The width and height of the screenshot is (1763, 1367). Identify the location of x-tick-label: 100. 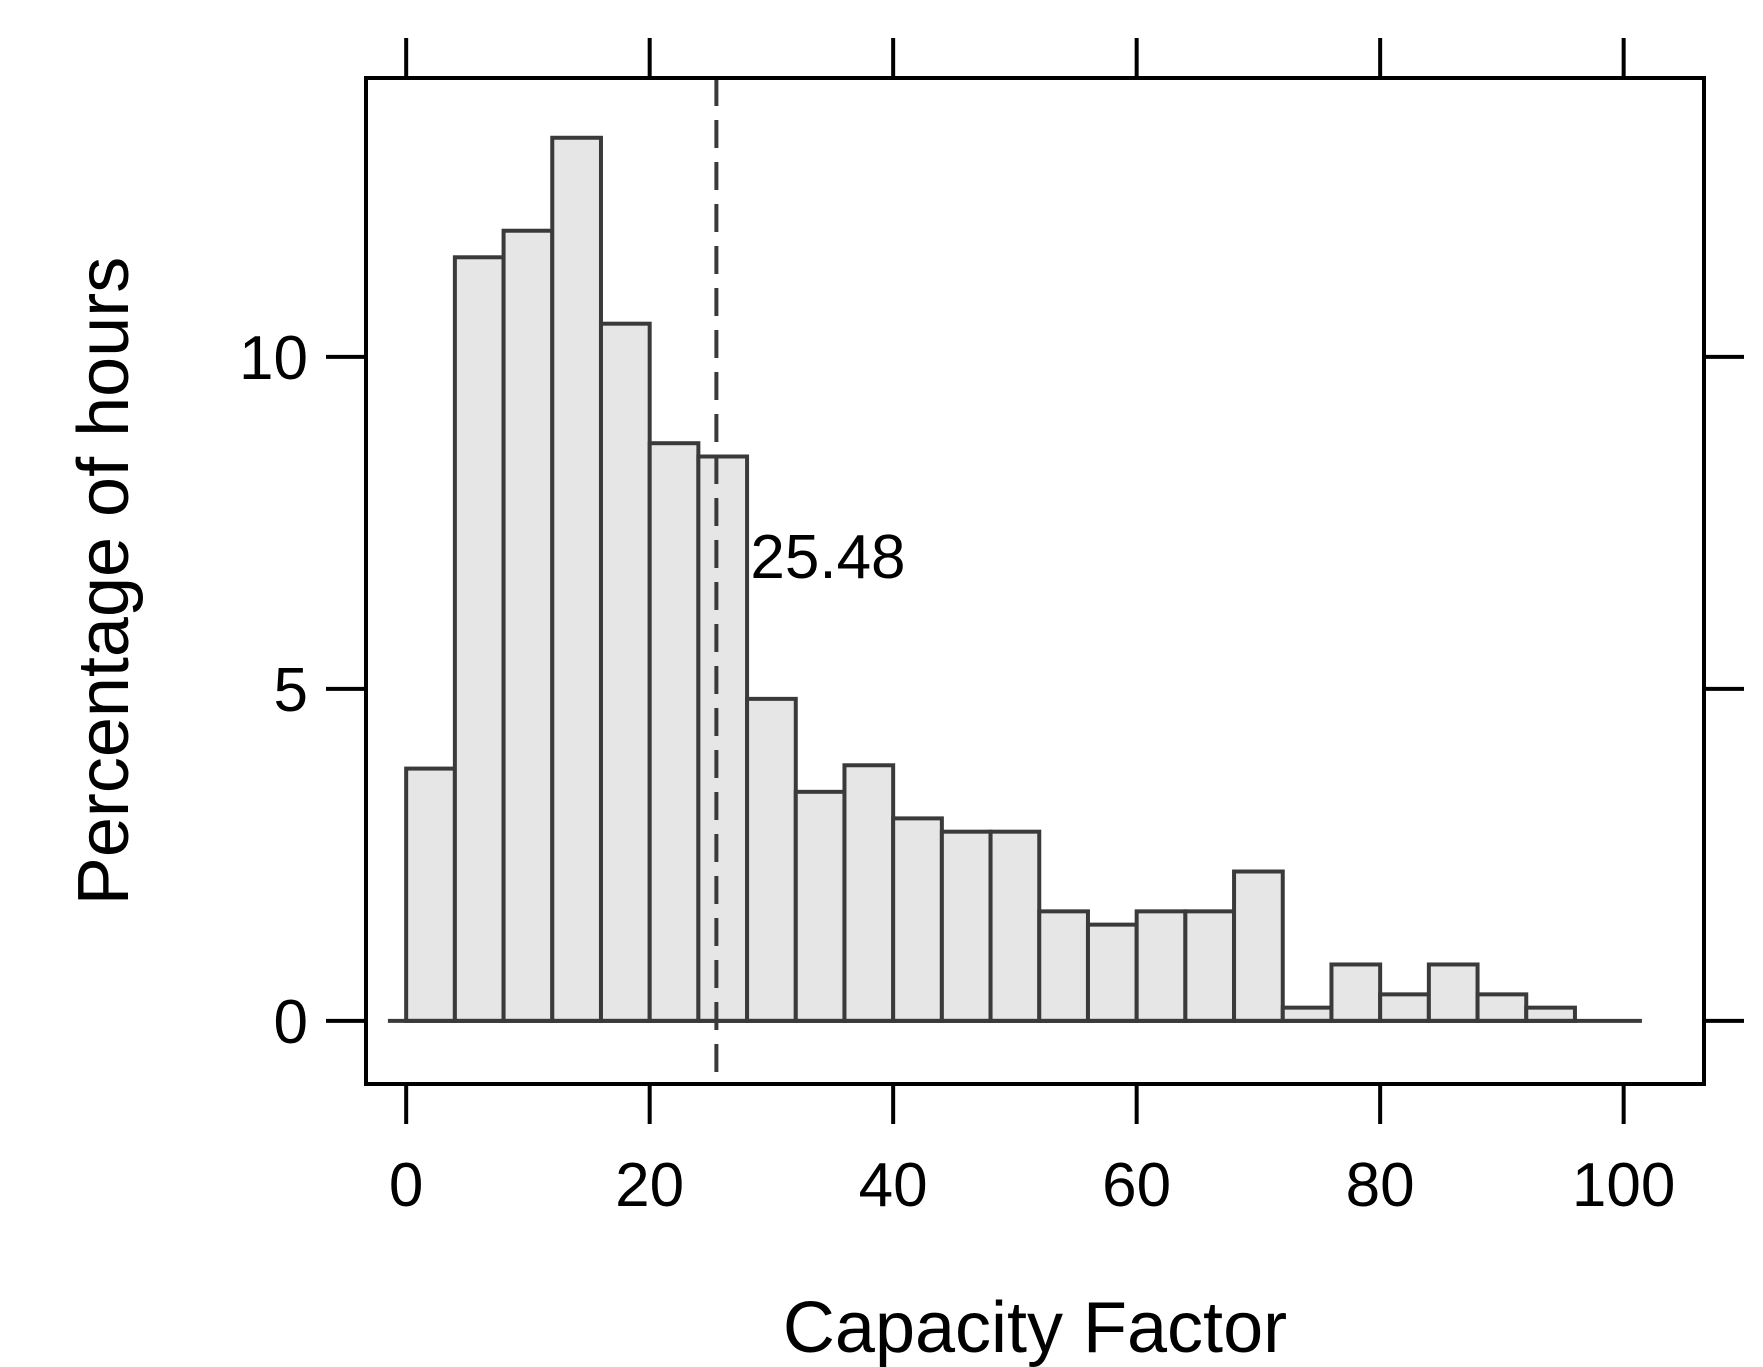
(1623, 1185).